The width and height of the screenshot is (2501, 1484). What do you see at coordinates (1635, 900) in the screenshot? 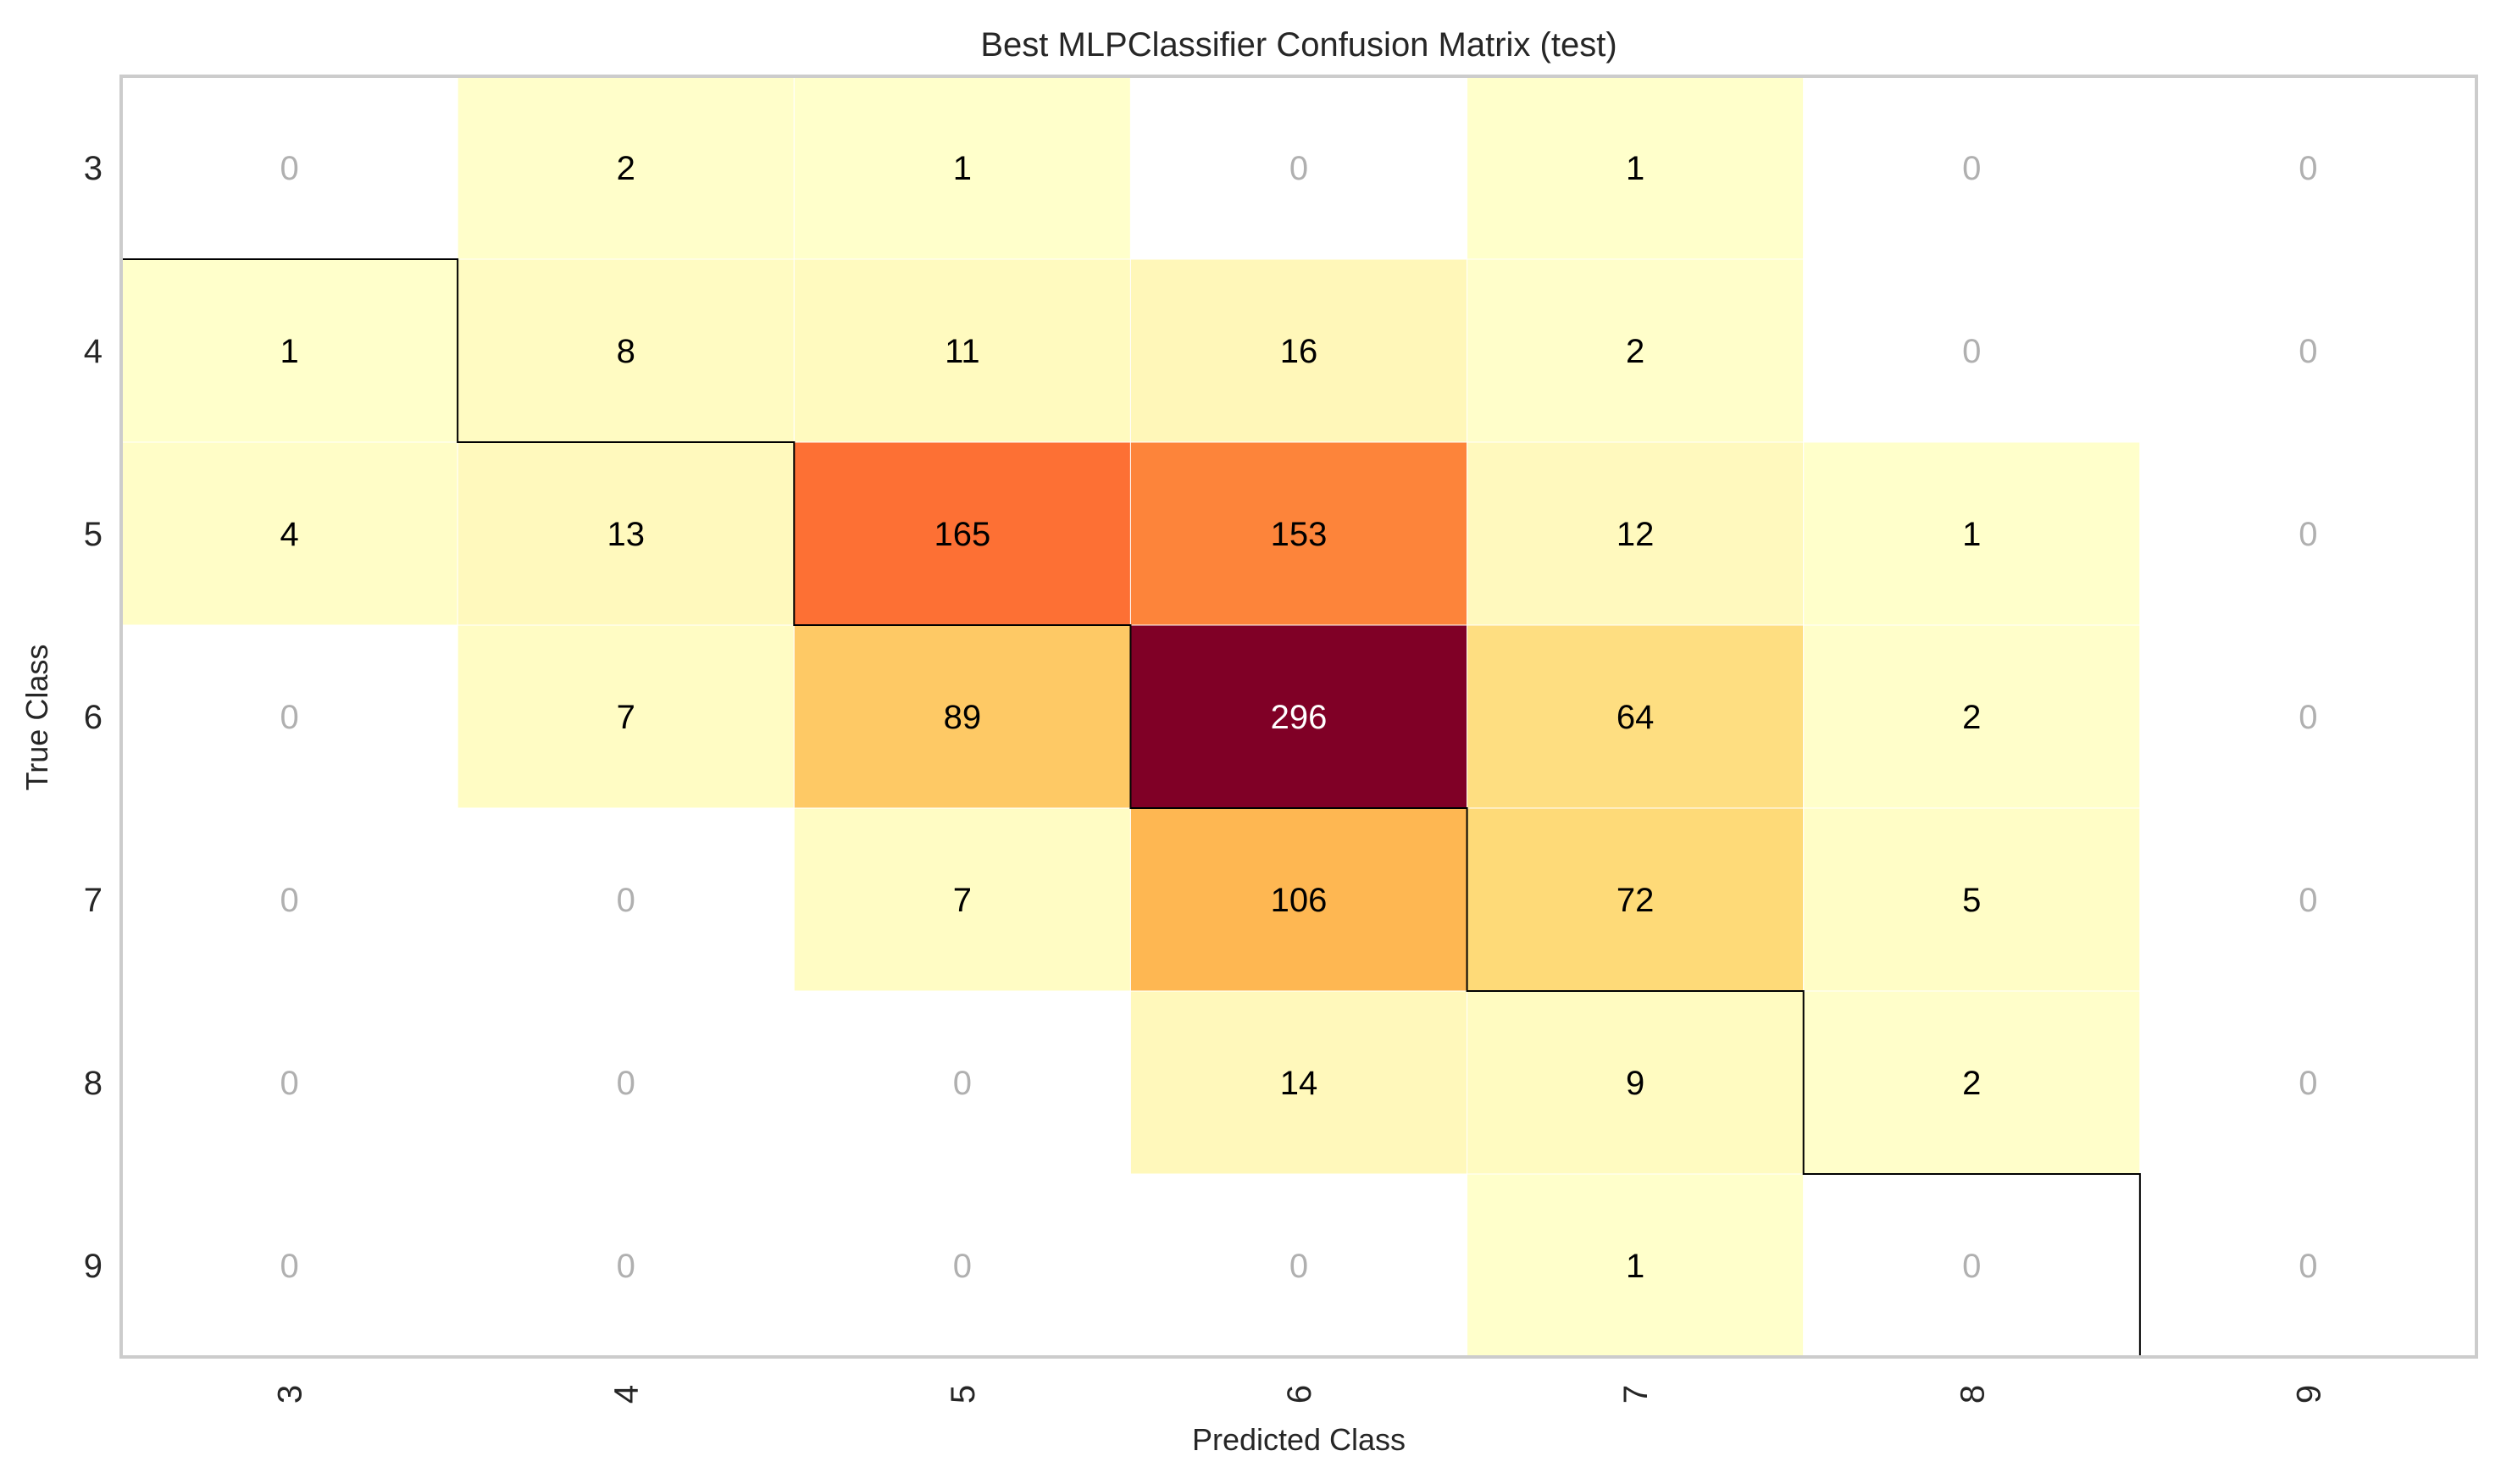
I see `cell-value-label: 72` at bounding box center [1635, 900].